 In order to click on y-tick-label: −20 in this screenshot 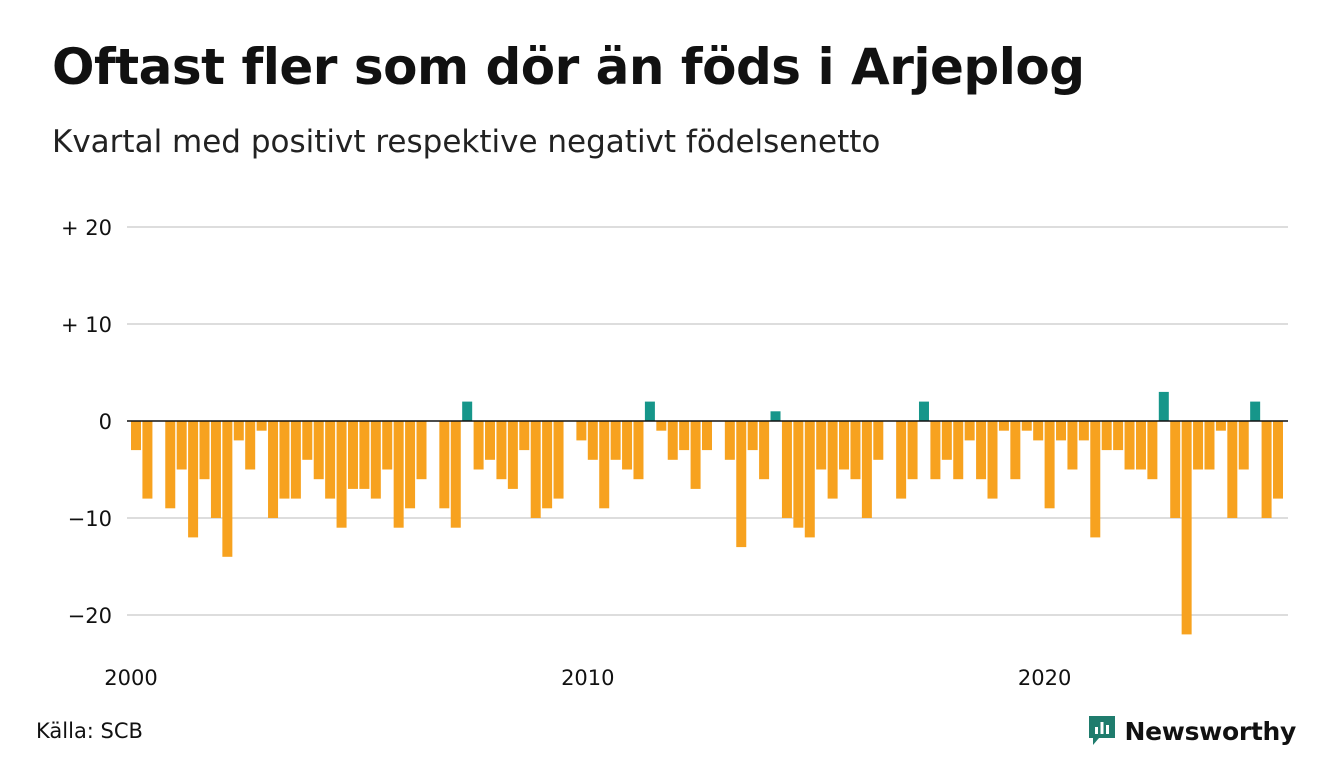, I will do `click(90, 616)`.